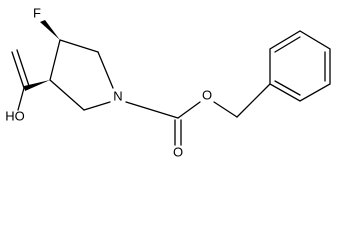  I want to click on atom-label: HO, so click(15, 115).